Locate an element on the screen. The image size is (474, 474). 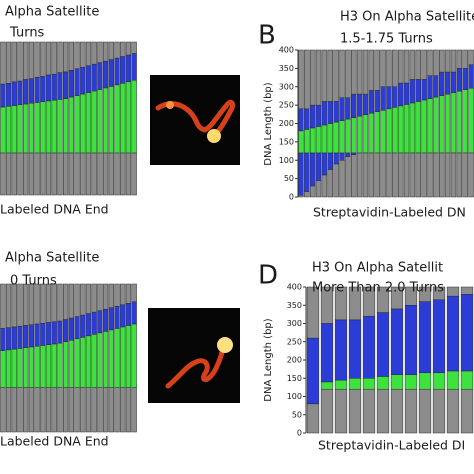
y-axis-label: DNA Length (bp) is located at coordinates (268, 123).